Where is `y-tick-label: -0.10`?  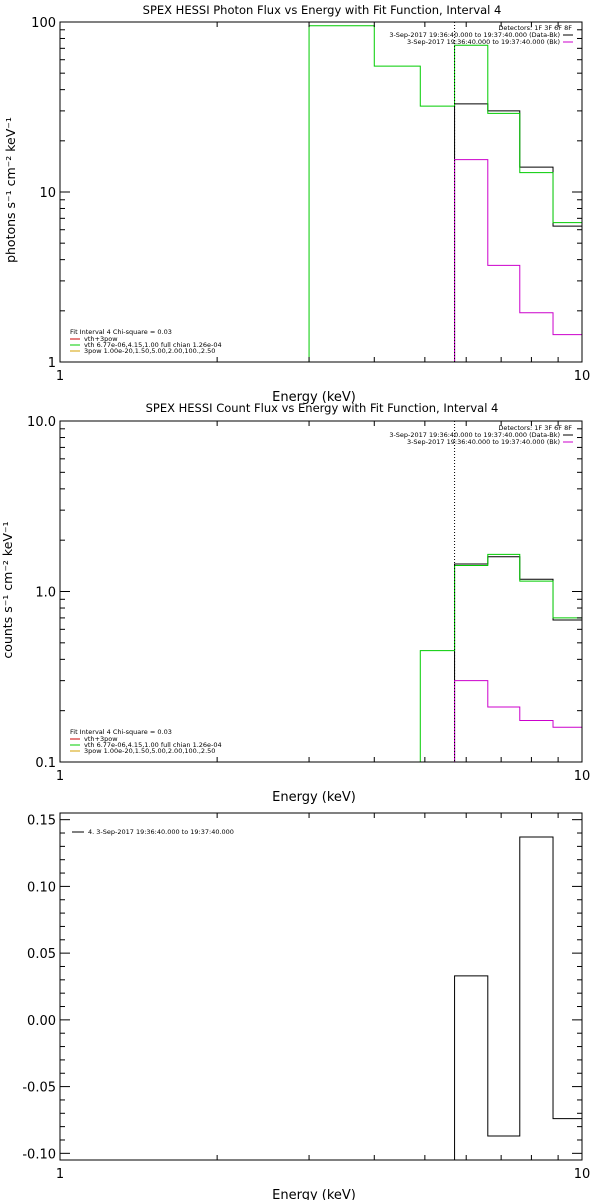
y-tick-label: -0.10 is located at coordinates (39, 1154).